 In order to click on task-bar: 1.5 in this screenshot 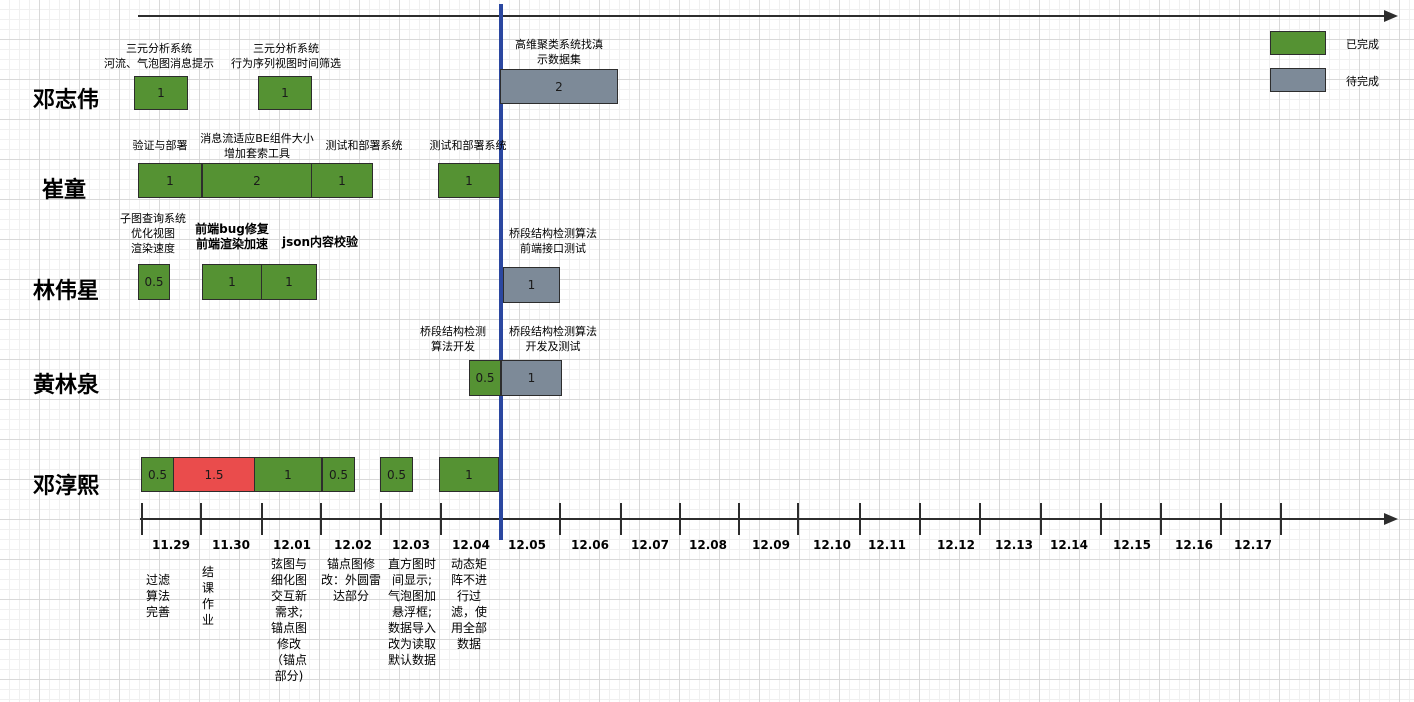, I will do `click(214, 474)`.